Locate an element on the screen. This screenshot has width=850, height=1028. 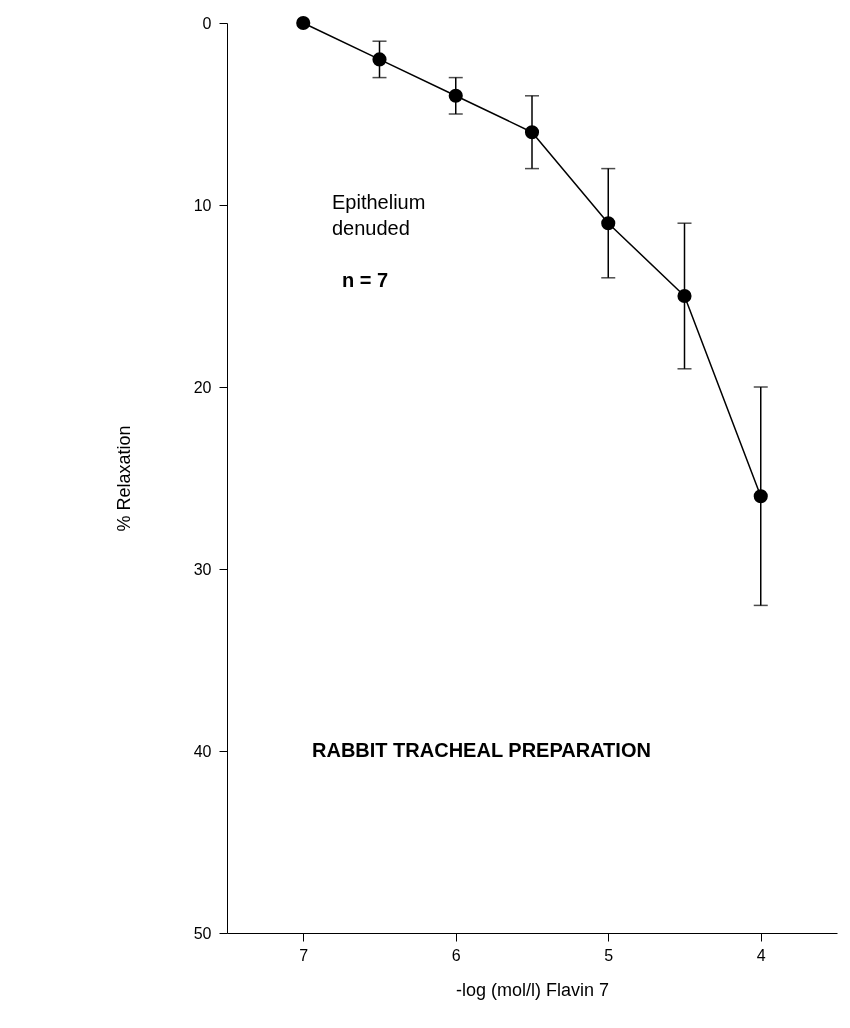
y-tick-label: 10 is located at coordinates (202, 205).